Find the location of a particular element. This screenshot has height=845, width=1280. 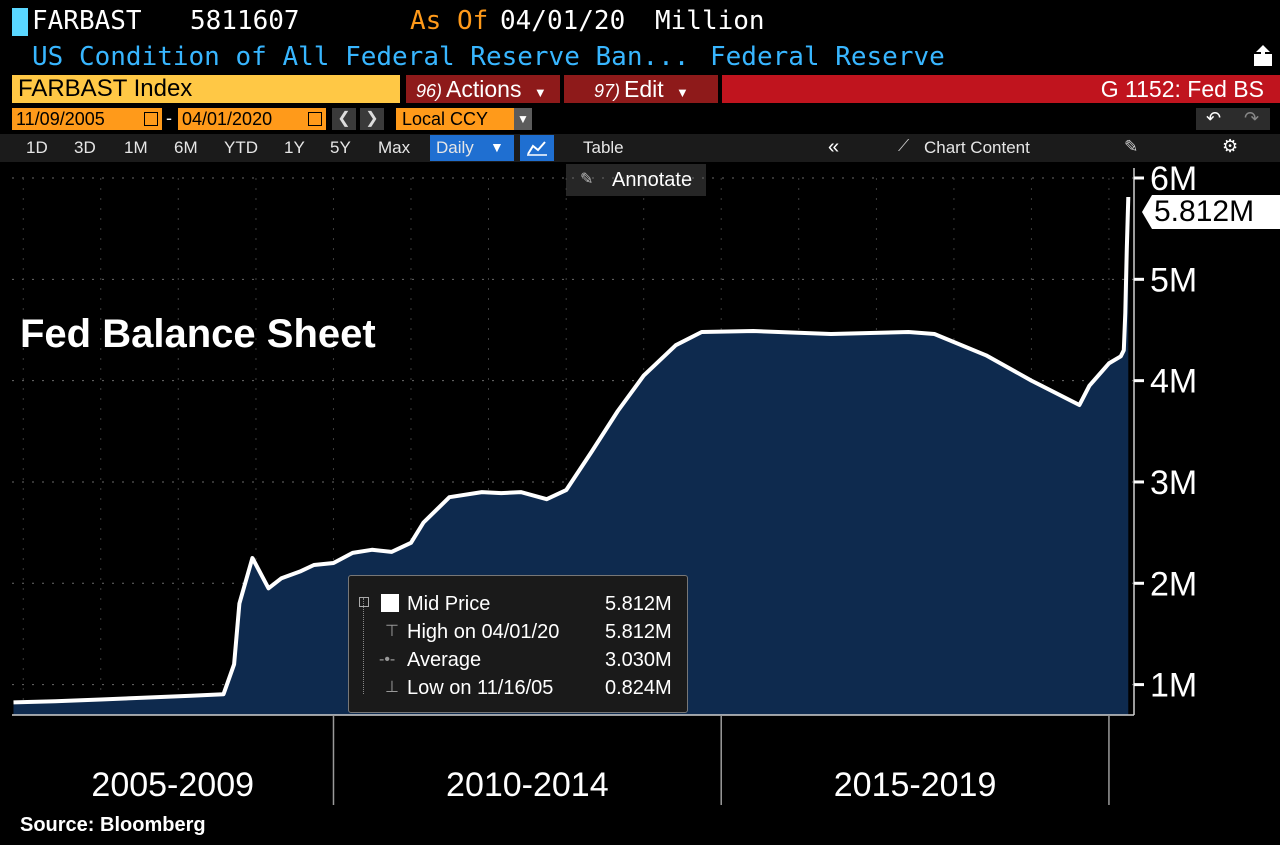

end-date: 04/01/2020 is located at coordinates (227, 119).